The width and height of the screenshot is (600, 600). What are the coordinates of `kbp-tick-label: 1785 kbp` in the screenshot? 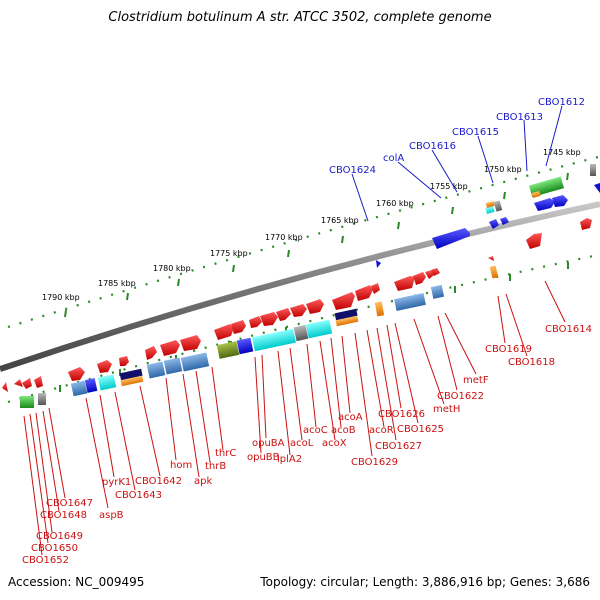 It's located at (117, 283).